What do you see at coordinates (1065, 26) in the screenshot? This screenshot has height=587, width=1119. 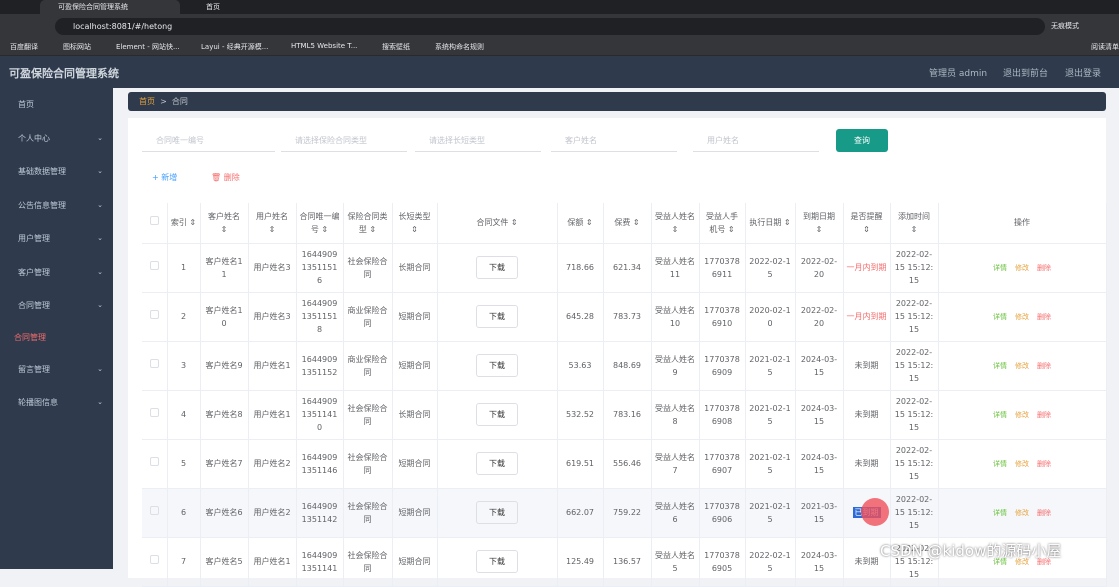 I see `incognito: 无痕模式` at bounding box center [1065, 26].